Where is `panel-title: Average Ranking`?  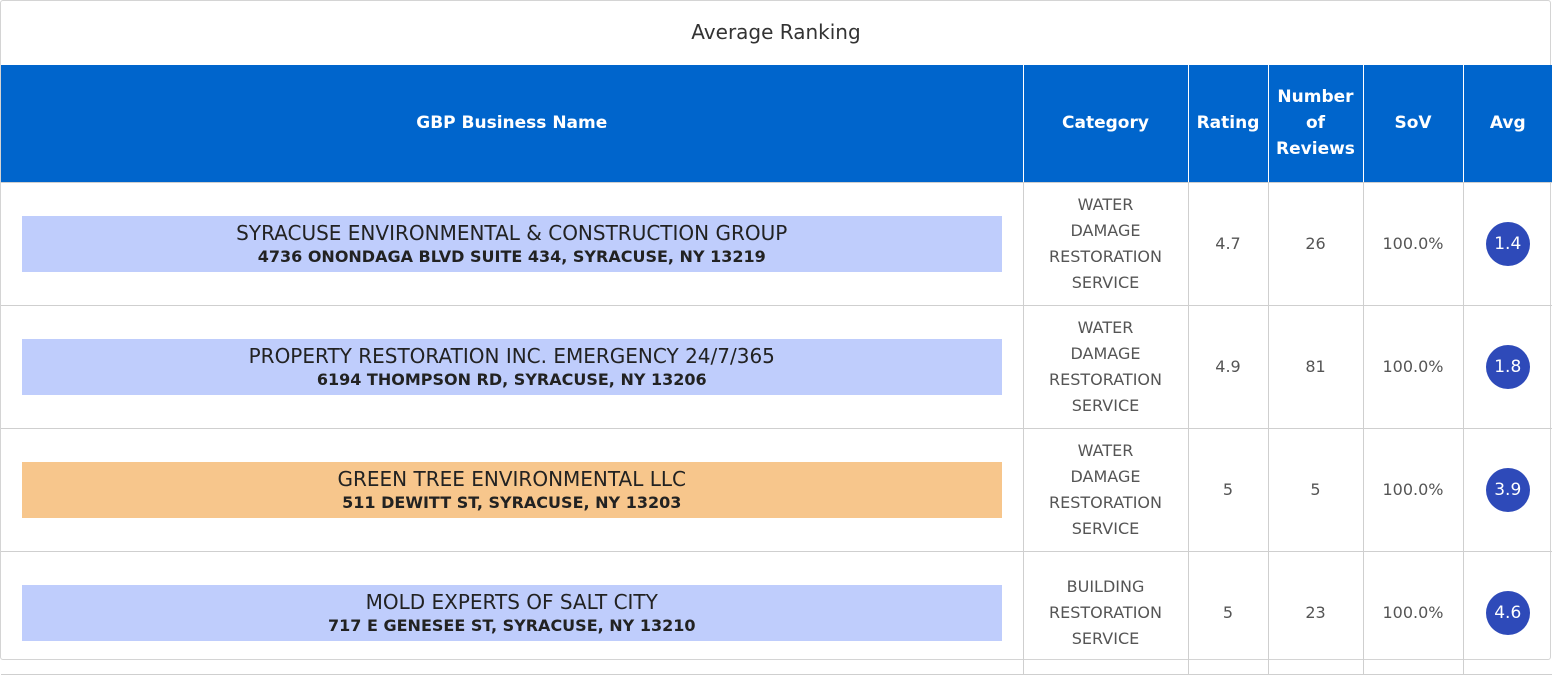
panel-title: Average Ranking is located at coordinates (776, 32).